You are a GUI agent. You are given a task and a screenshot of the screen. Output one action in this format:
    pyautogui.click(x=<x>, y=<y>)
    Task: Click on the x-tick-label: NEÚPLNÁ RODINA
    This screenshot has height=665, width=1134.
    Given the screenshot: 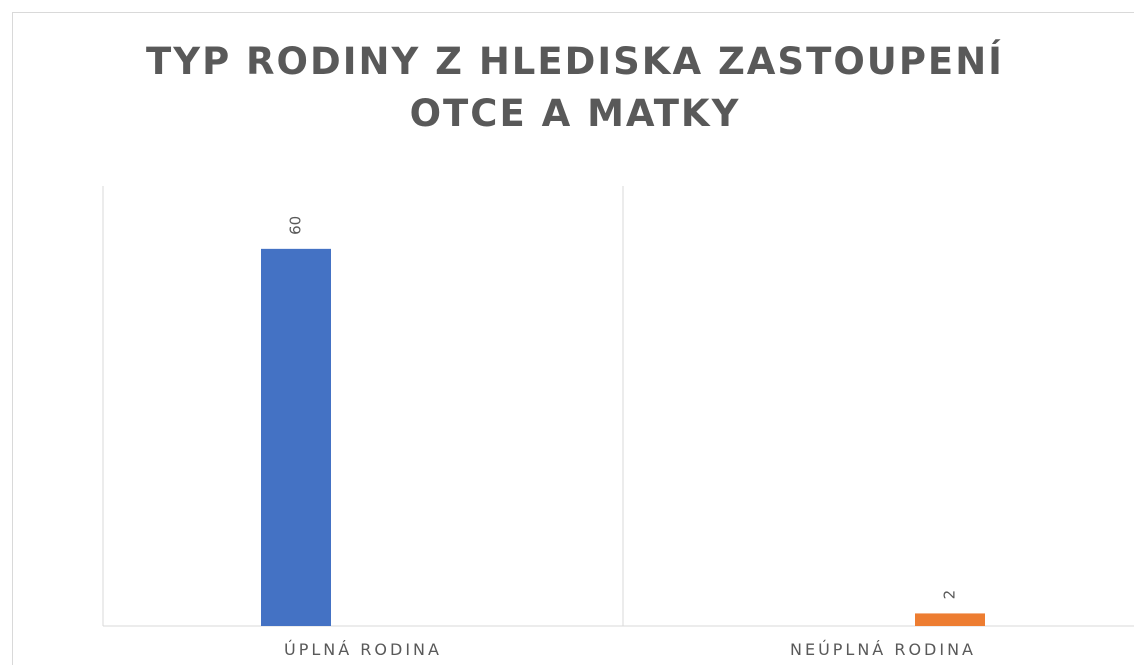 What is the action you would take?
    pyautogui.click(x=883, y=649)
    